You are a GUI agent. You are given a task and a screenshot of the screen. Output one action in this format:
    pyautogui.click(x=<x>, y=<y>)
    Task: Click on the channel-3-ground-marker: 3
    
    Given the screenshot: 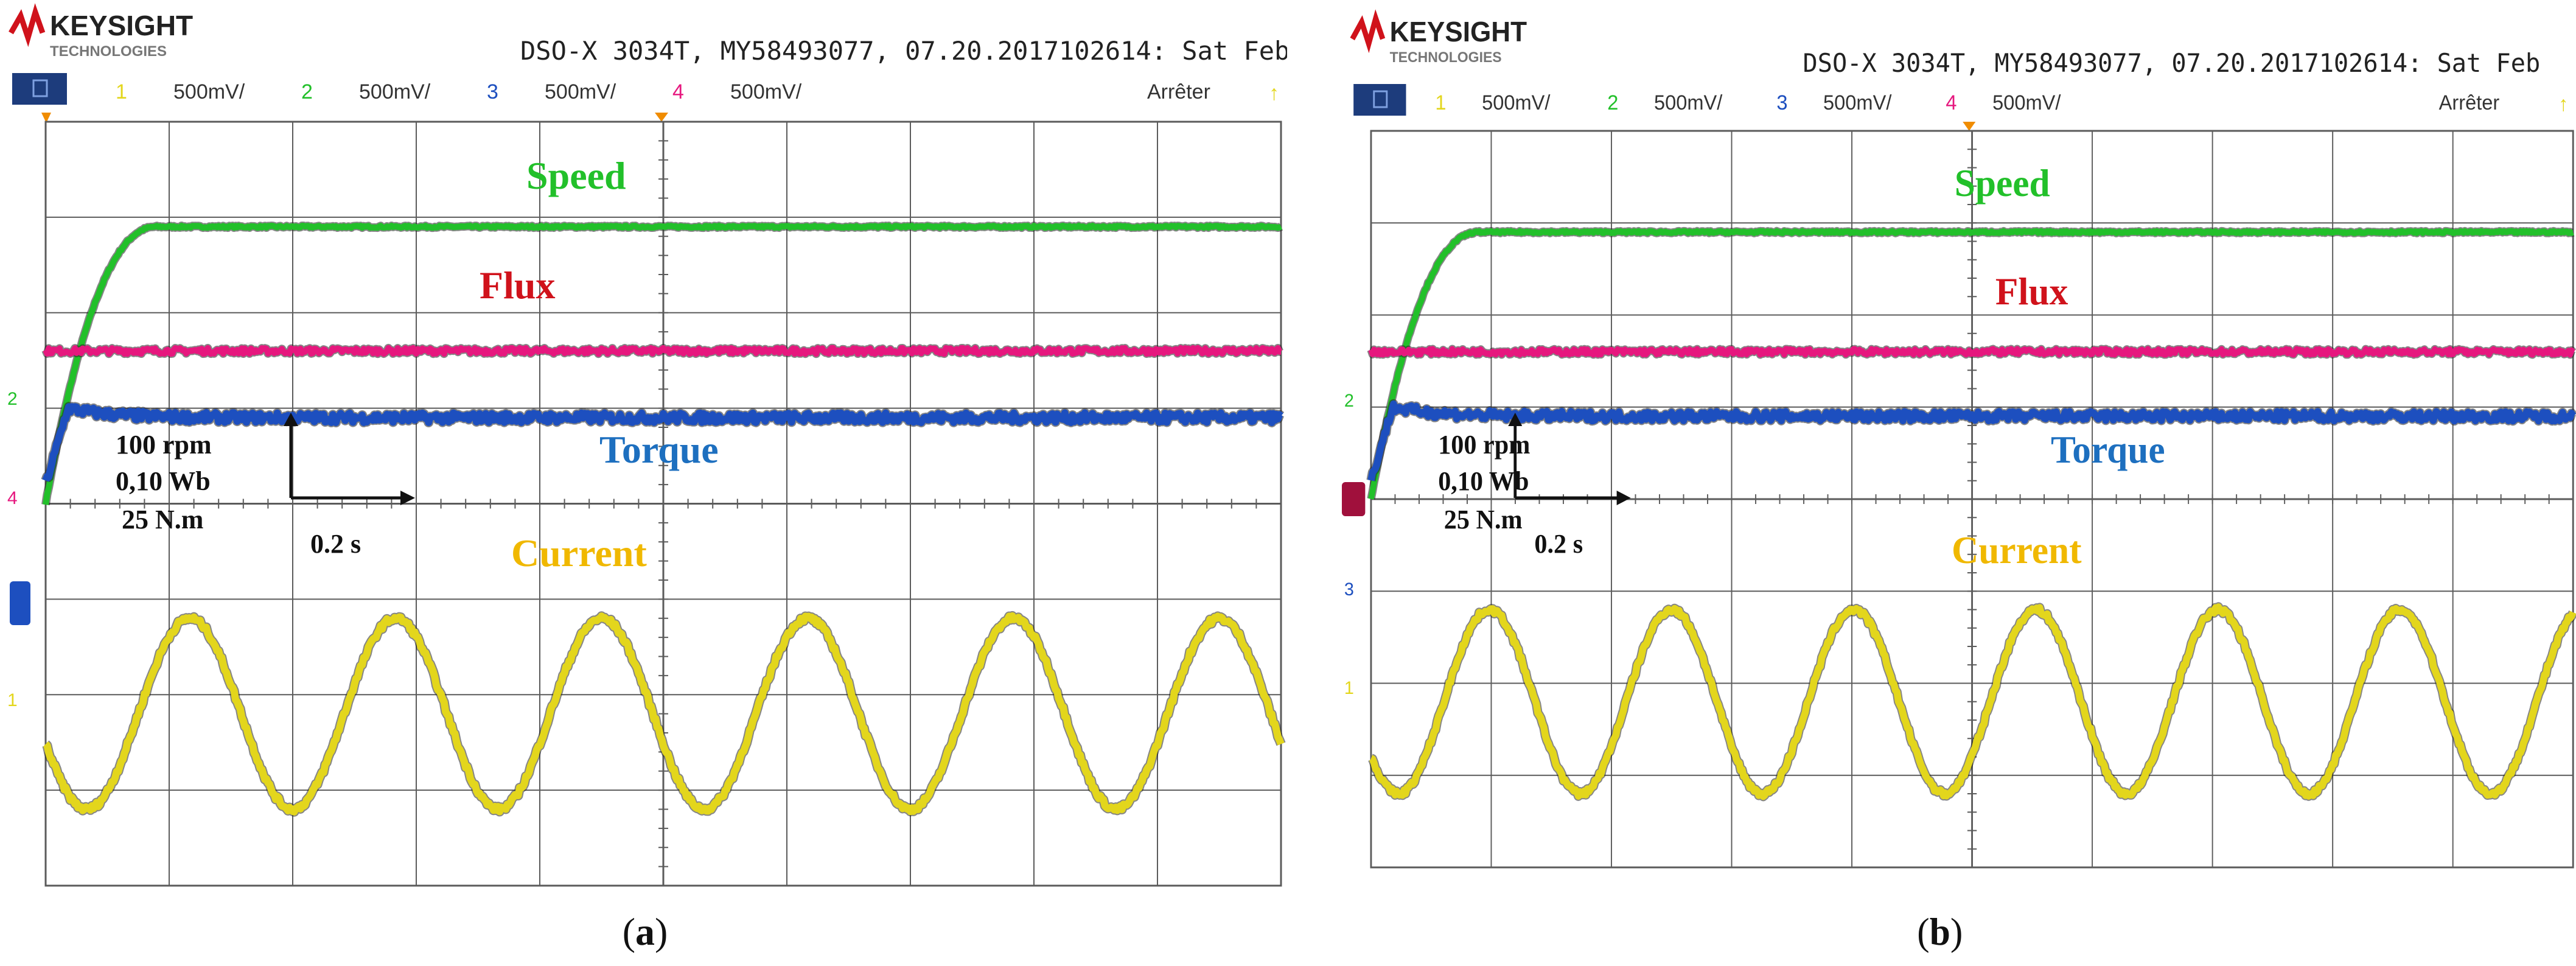 What is the action you would take?
    pyautogui.click(x=1349, y=589)
    